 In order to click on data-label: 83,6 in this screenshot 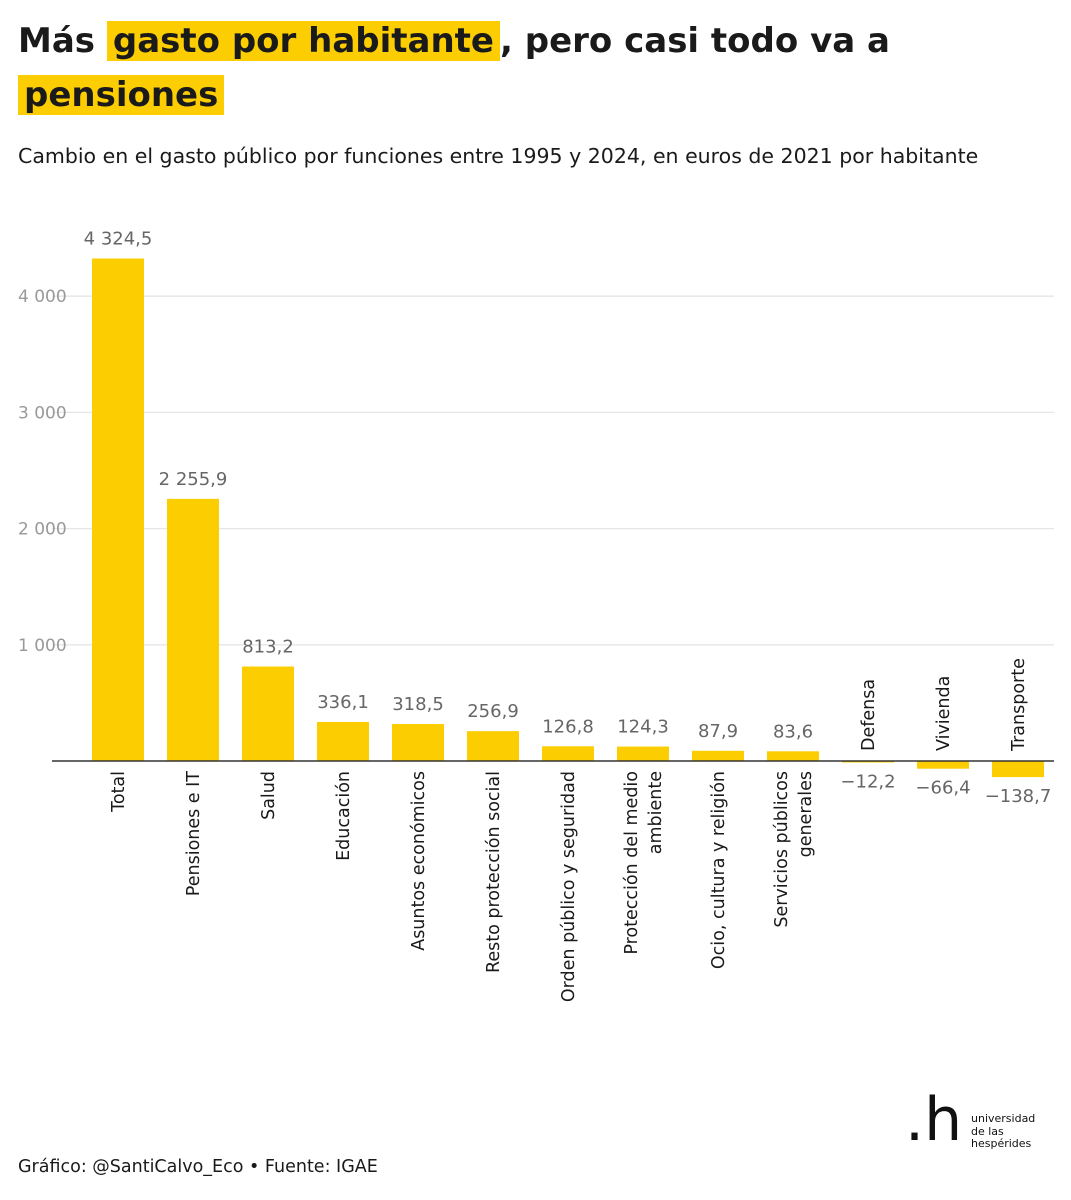, I will do `click(793, 731)`.